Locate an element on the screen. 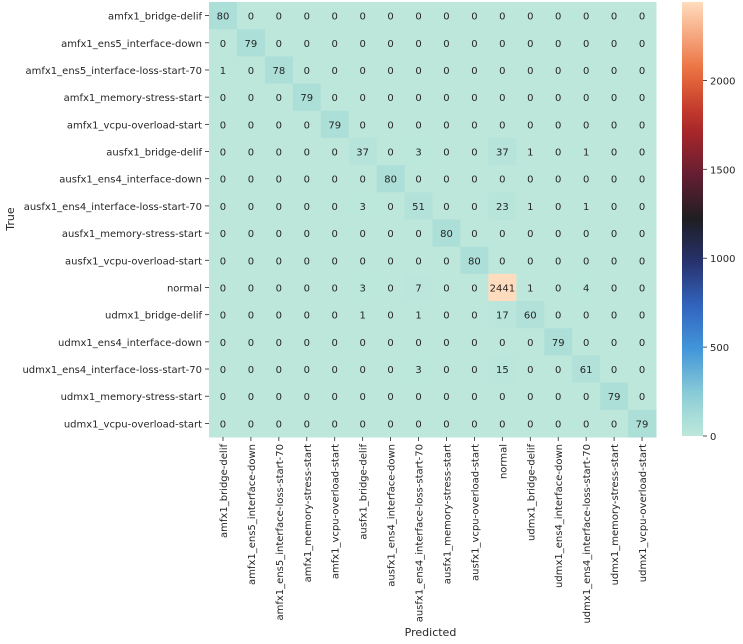 This screenshot has width=743, height=644. y-tick-label: udmx1_ens4_interface-down is located at coordinates (130, 343).